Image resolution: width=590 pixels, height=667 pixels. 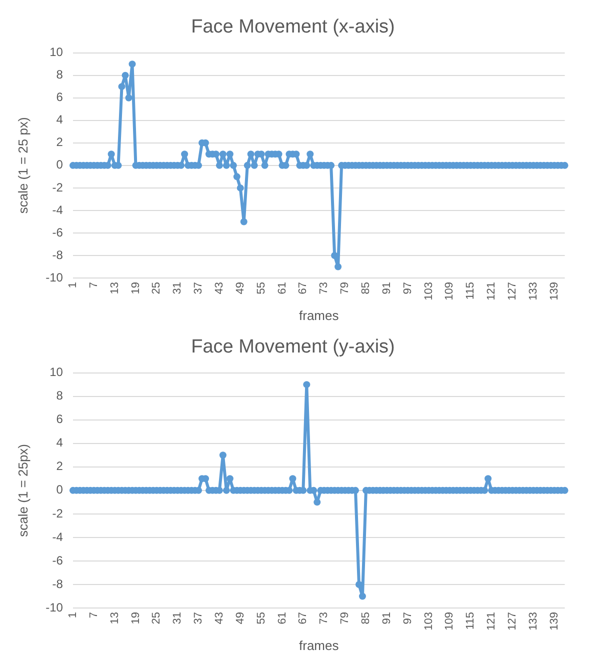 What do you see at coordinates (22, 165) in the screenshot?
I see `y-axis-title: scale (1 = 25 px)` at bounding box center [22, 165].